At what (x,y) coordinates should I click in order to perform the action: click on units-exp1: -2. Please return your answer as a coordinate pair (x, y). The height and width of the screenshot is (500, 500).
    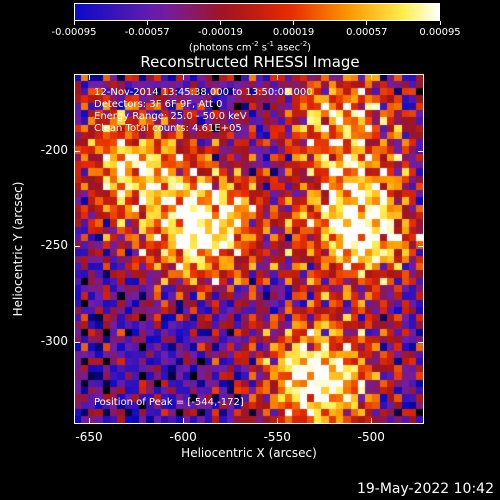
    Looking at the image, I should click on (255, 44).